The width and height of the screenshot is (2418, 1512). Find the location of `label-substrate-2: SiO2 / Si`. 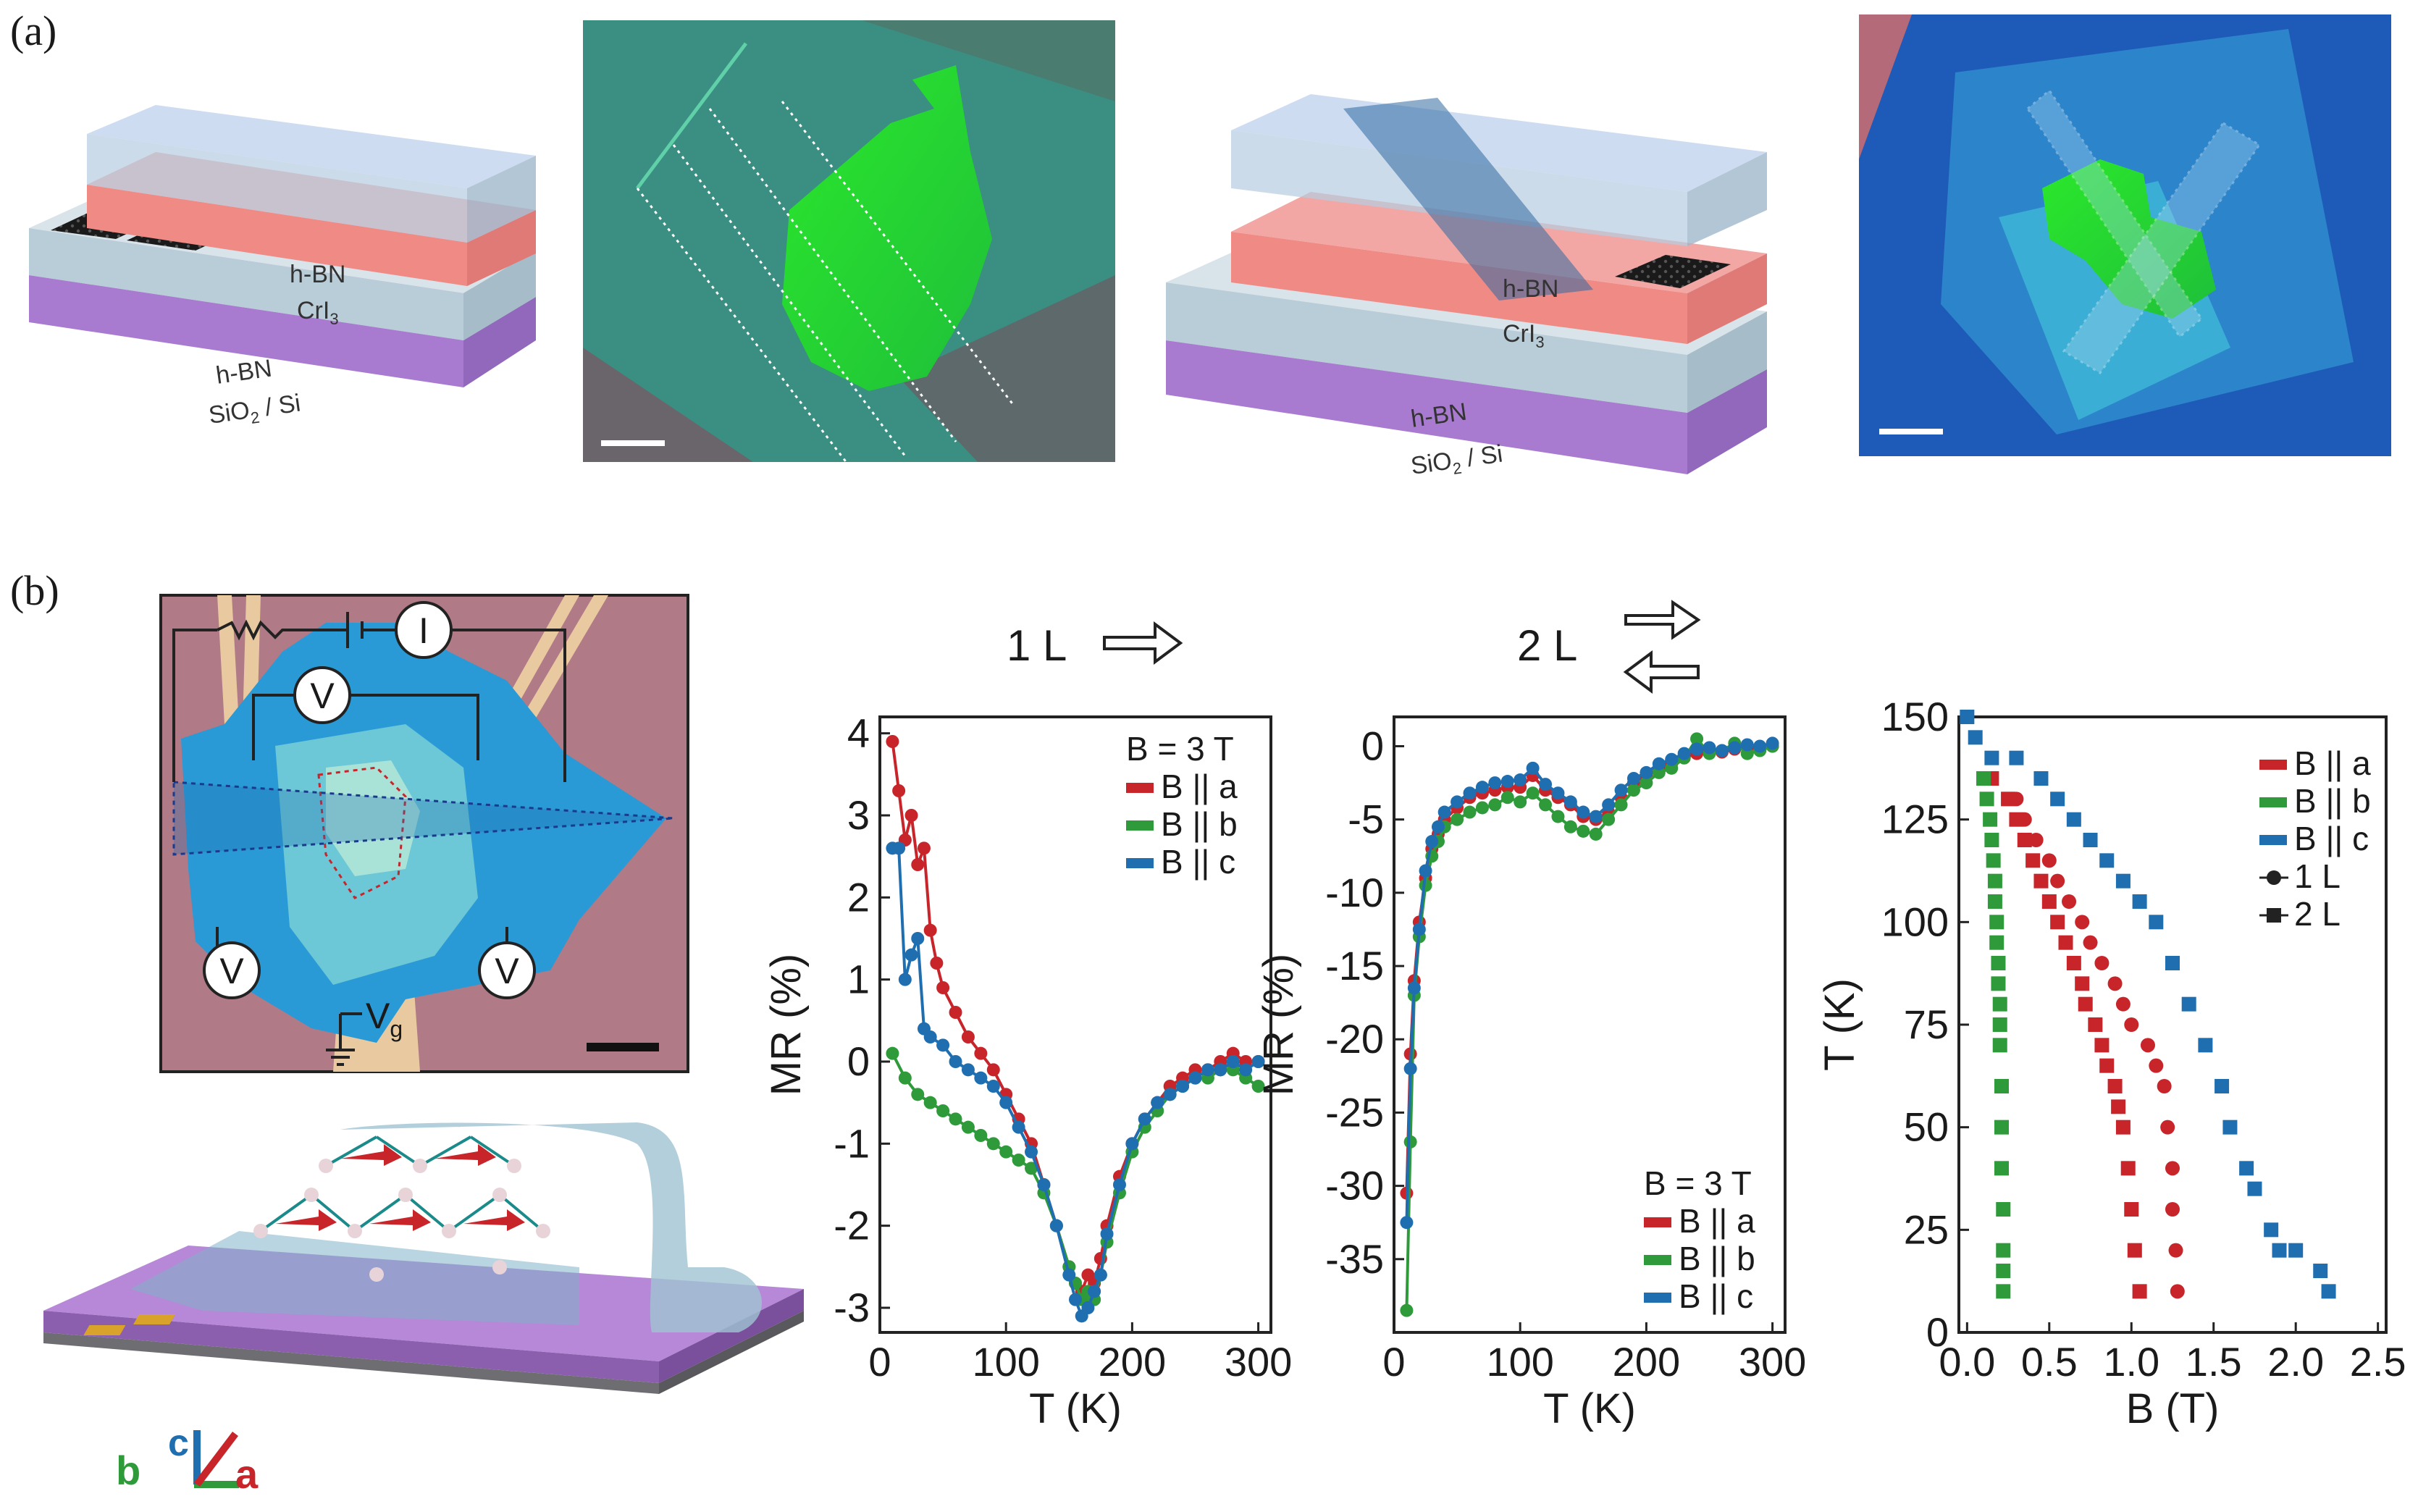

label-substrate-2: SiO2 / Si is located at coordinates (1457, 462).